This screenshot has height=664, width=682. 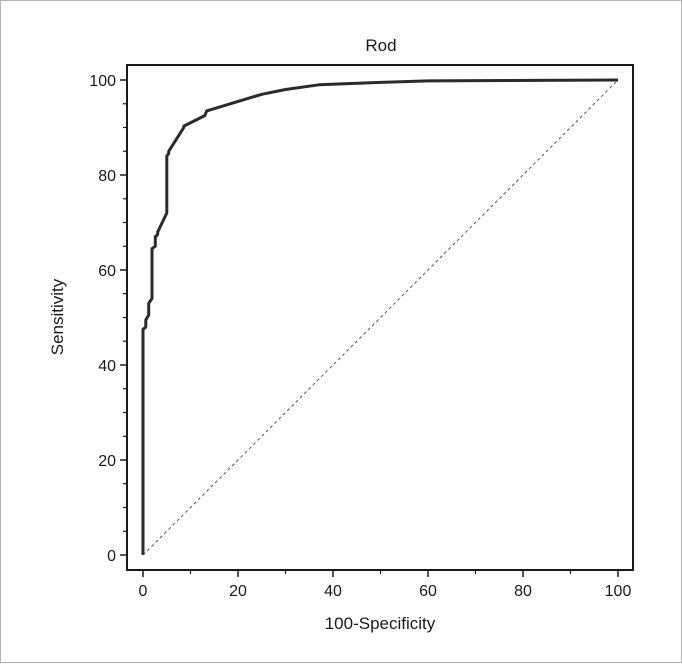 I want to click on x-axis-label: 100-Specificity, so click(x=380, y=623).